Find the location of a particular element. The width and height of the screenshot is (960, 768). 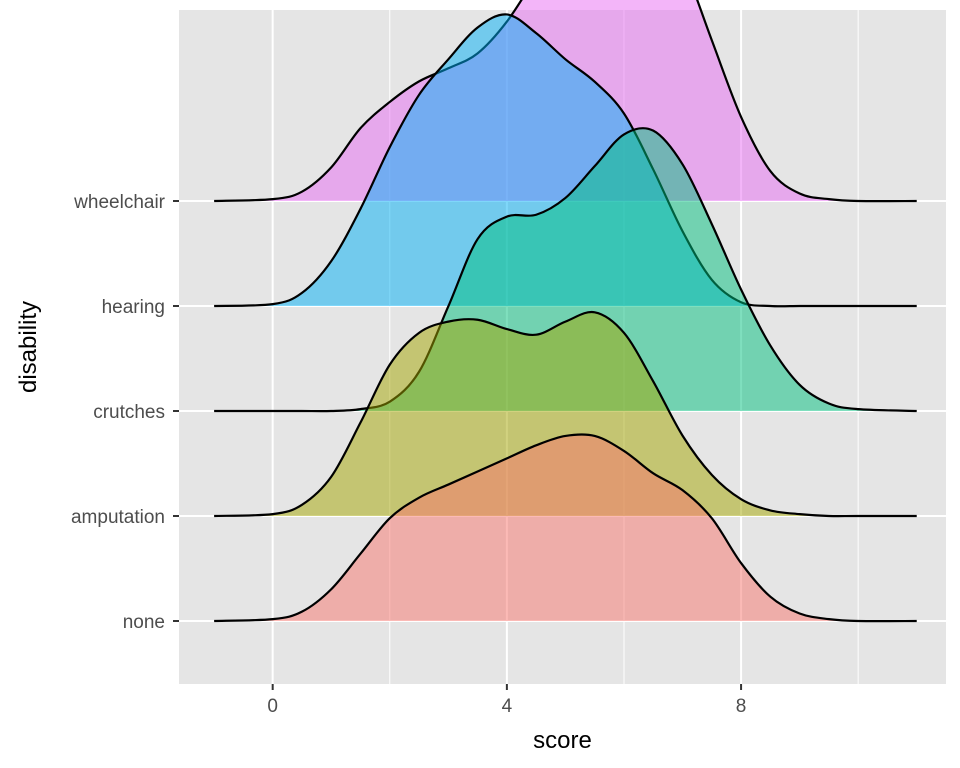

y-tick-label: none is located at coordinates (144, 622).